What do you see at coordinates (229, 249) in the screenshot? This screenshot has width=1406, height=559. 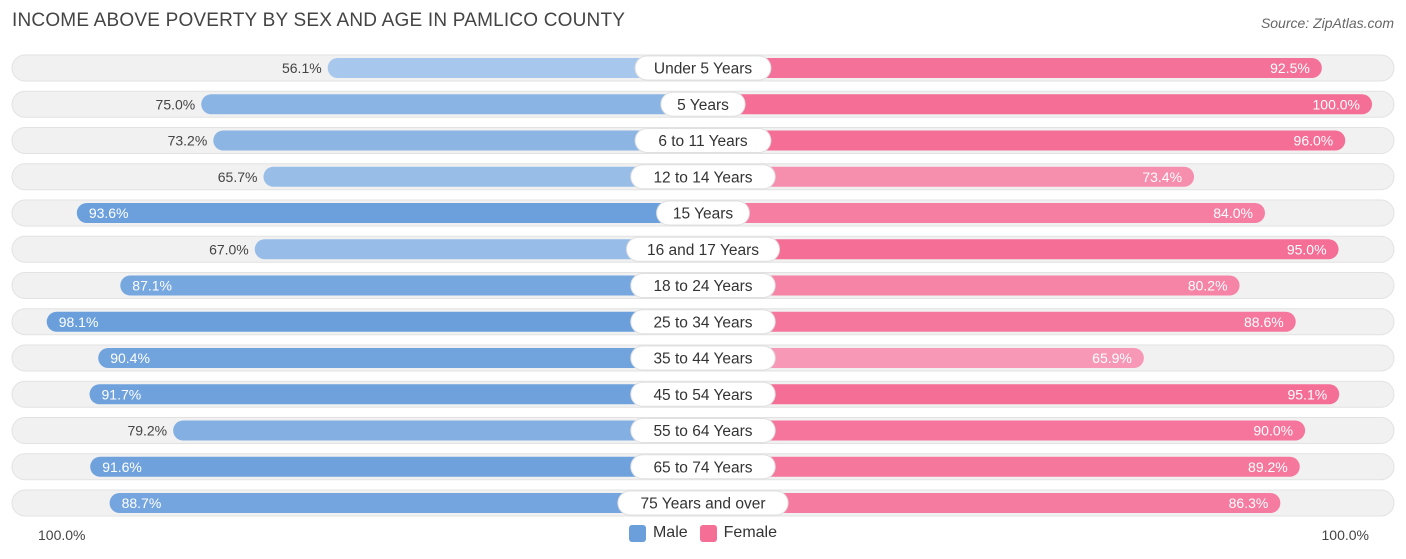 I see `value-label-male: 67.0%` at bounding box center [229, 249].